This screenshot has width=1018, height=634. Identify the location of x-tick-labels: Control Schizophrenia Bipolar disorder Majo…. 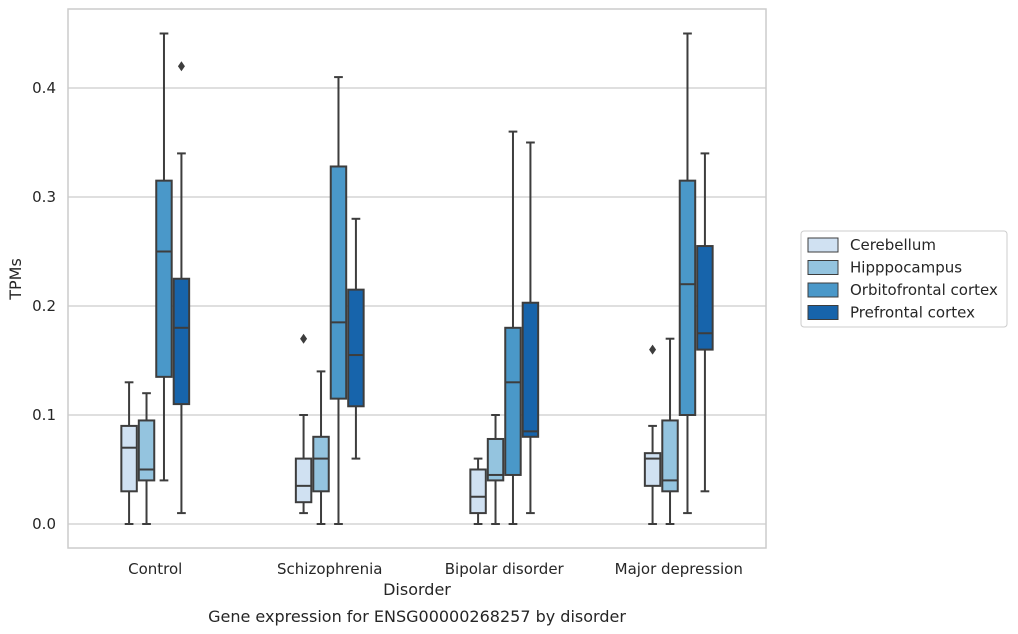
(435, 569).